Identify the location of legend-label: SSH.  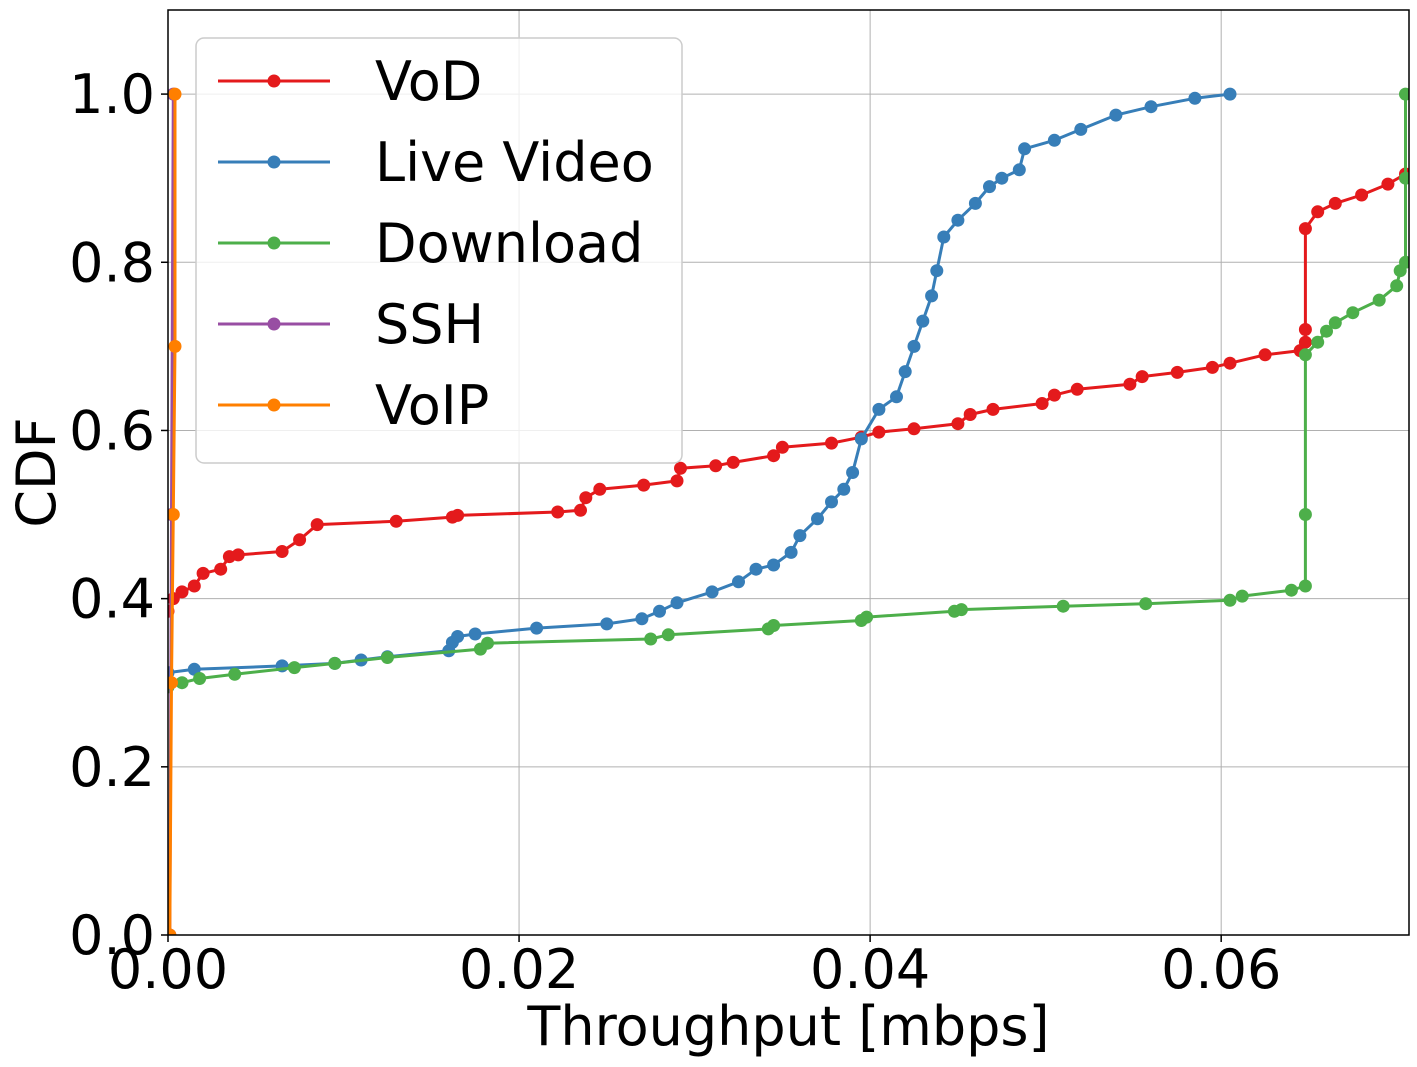
(429, 324).